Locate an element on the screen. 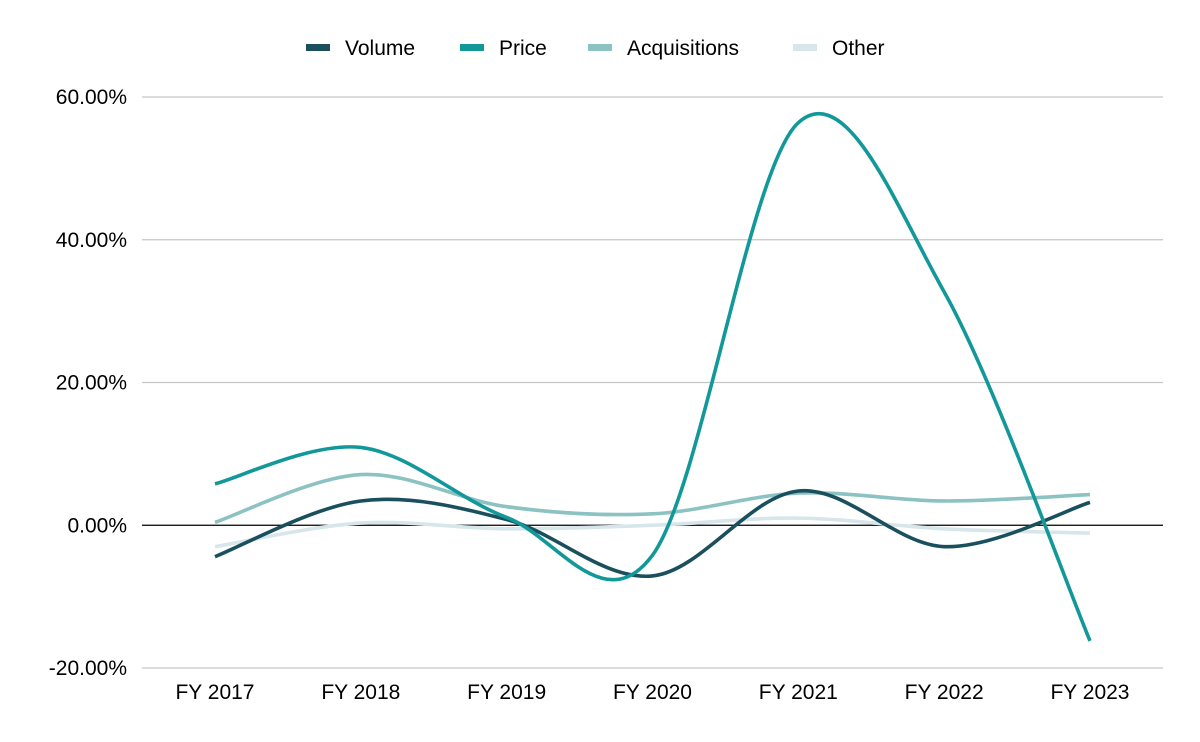  y-tick-label: 20.00% is located at coordinates (91, 383).